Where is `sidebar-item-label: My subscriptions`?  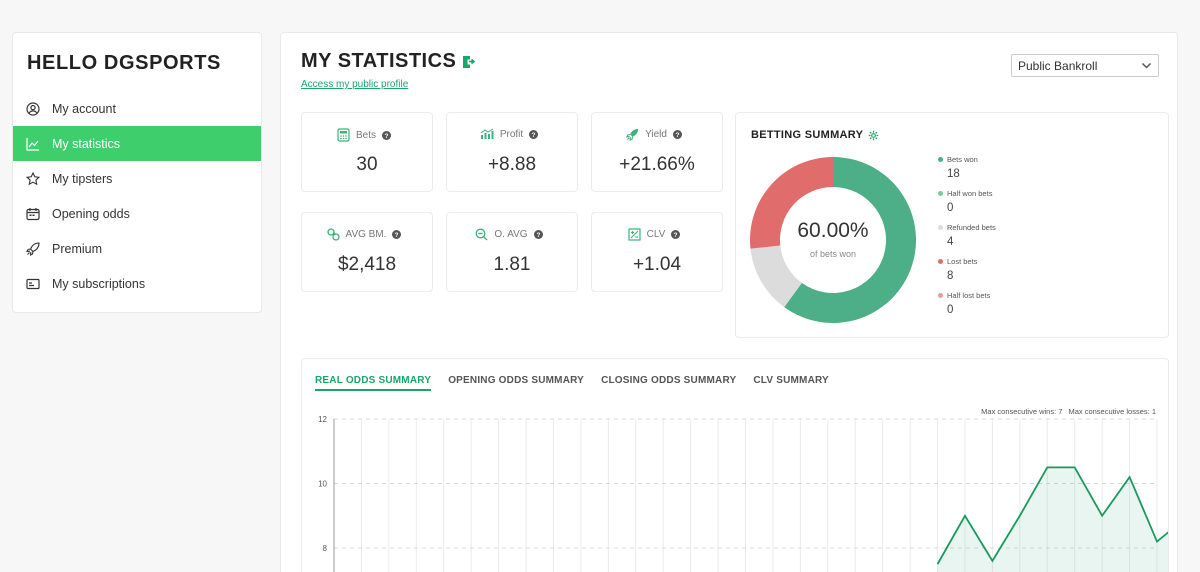
sidebar-item-label: My subscriptions is located at coordinates (99, 283).